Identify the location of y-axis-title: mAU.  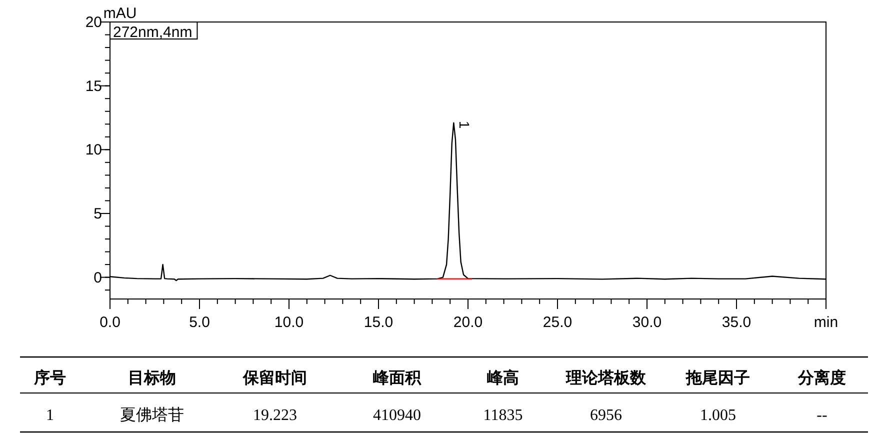
(120, 13).